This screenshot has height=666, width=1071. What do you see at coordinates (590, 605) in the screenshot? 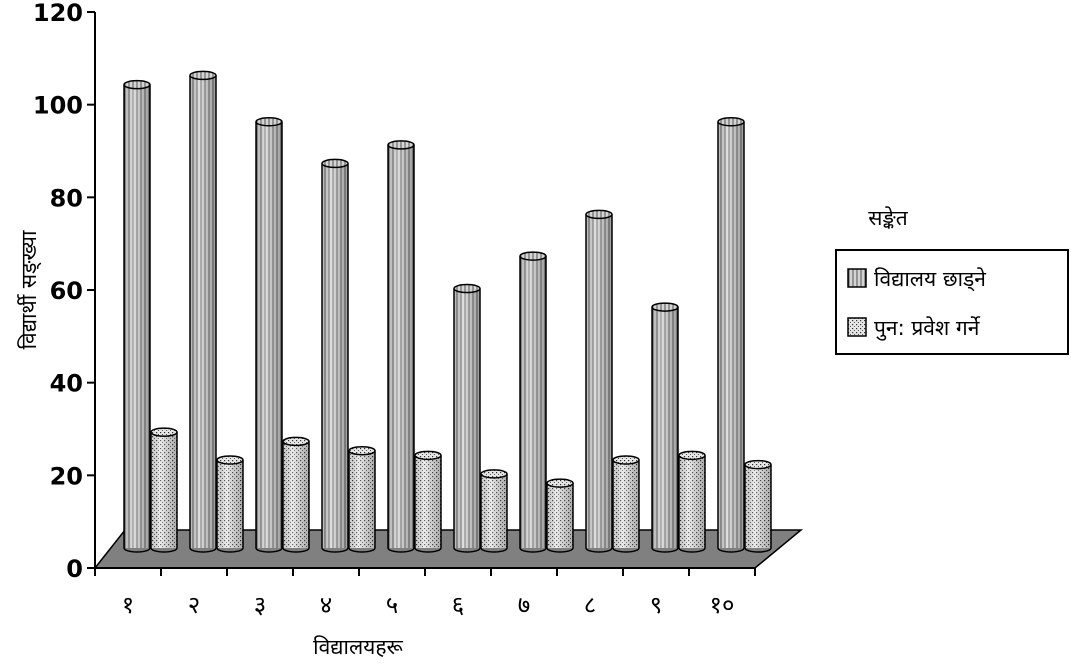
I see `x-tick-label: ८` at bounding box center [590, 605].